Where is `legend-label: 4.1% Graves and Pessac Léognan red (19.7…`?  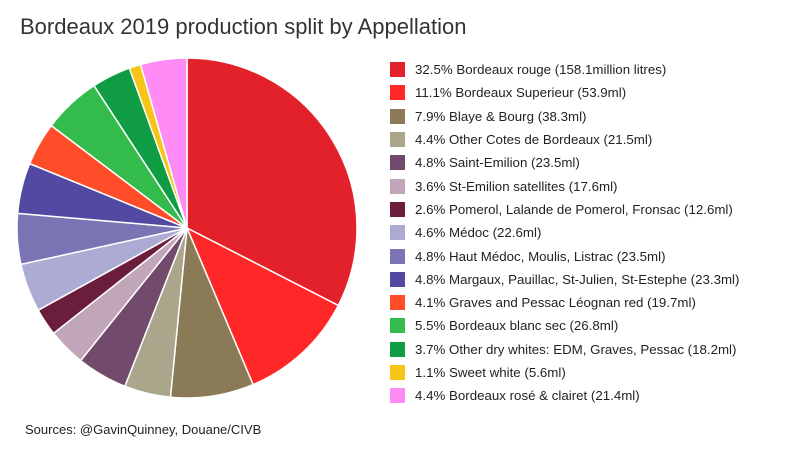
legend-label: 4.1% Graves and Pessac Léognan red (19.7… is located at coordinates (555, 303).